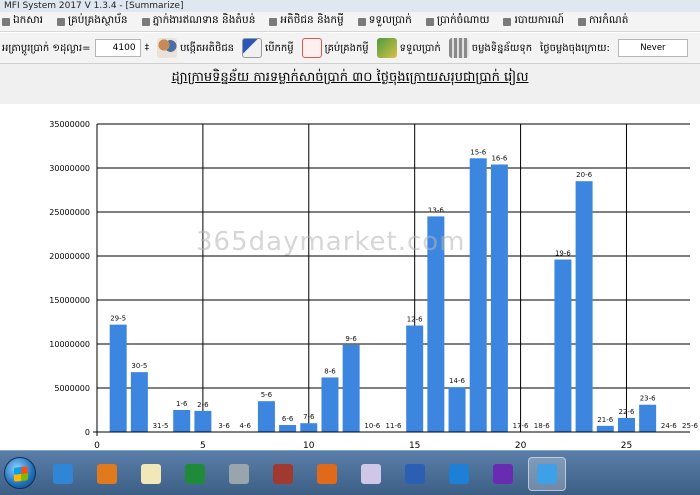  I want to click on bar-data-label: 1-6, so click(182, 404).